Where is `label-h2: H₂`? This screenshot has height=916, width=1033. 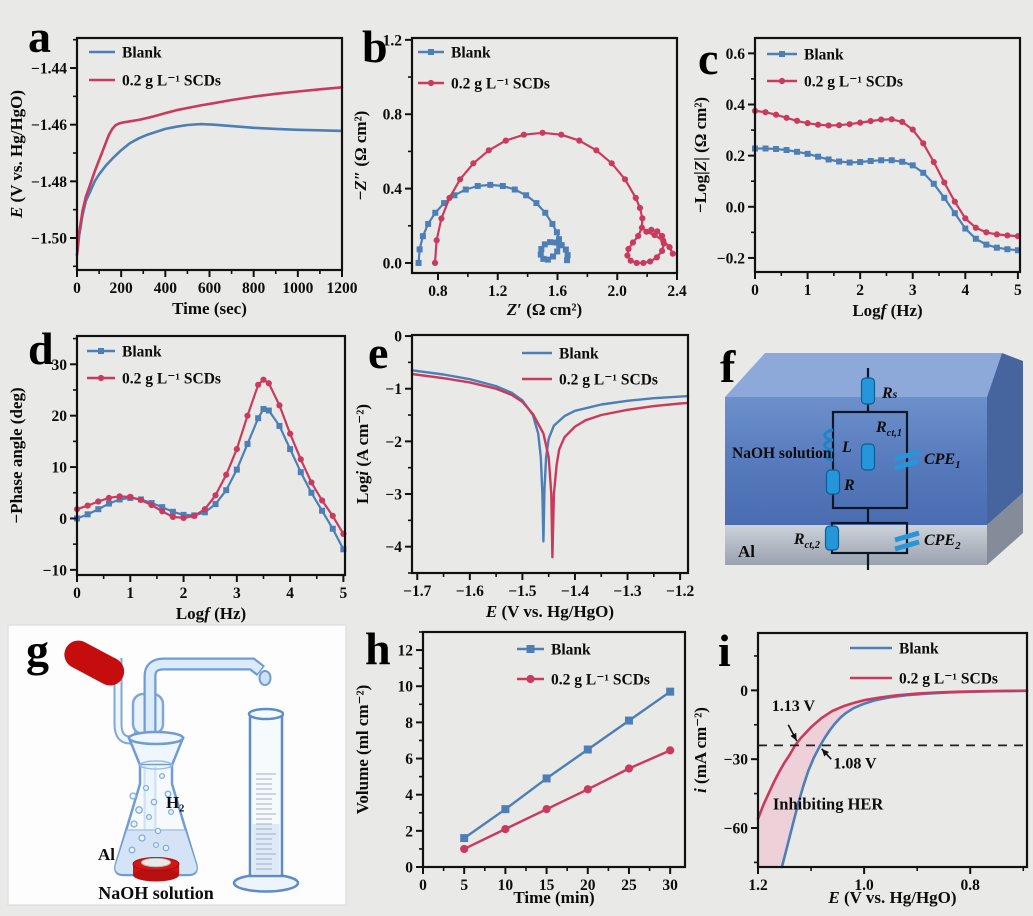 label-h2: H₂ is located at coordinates (175, 802).